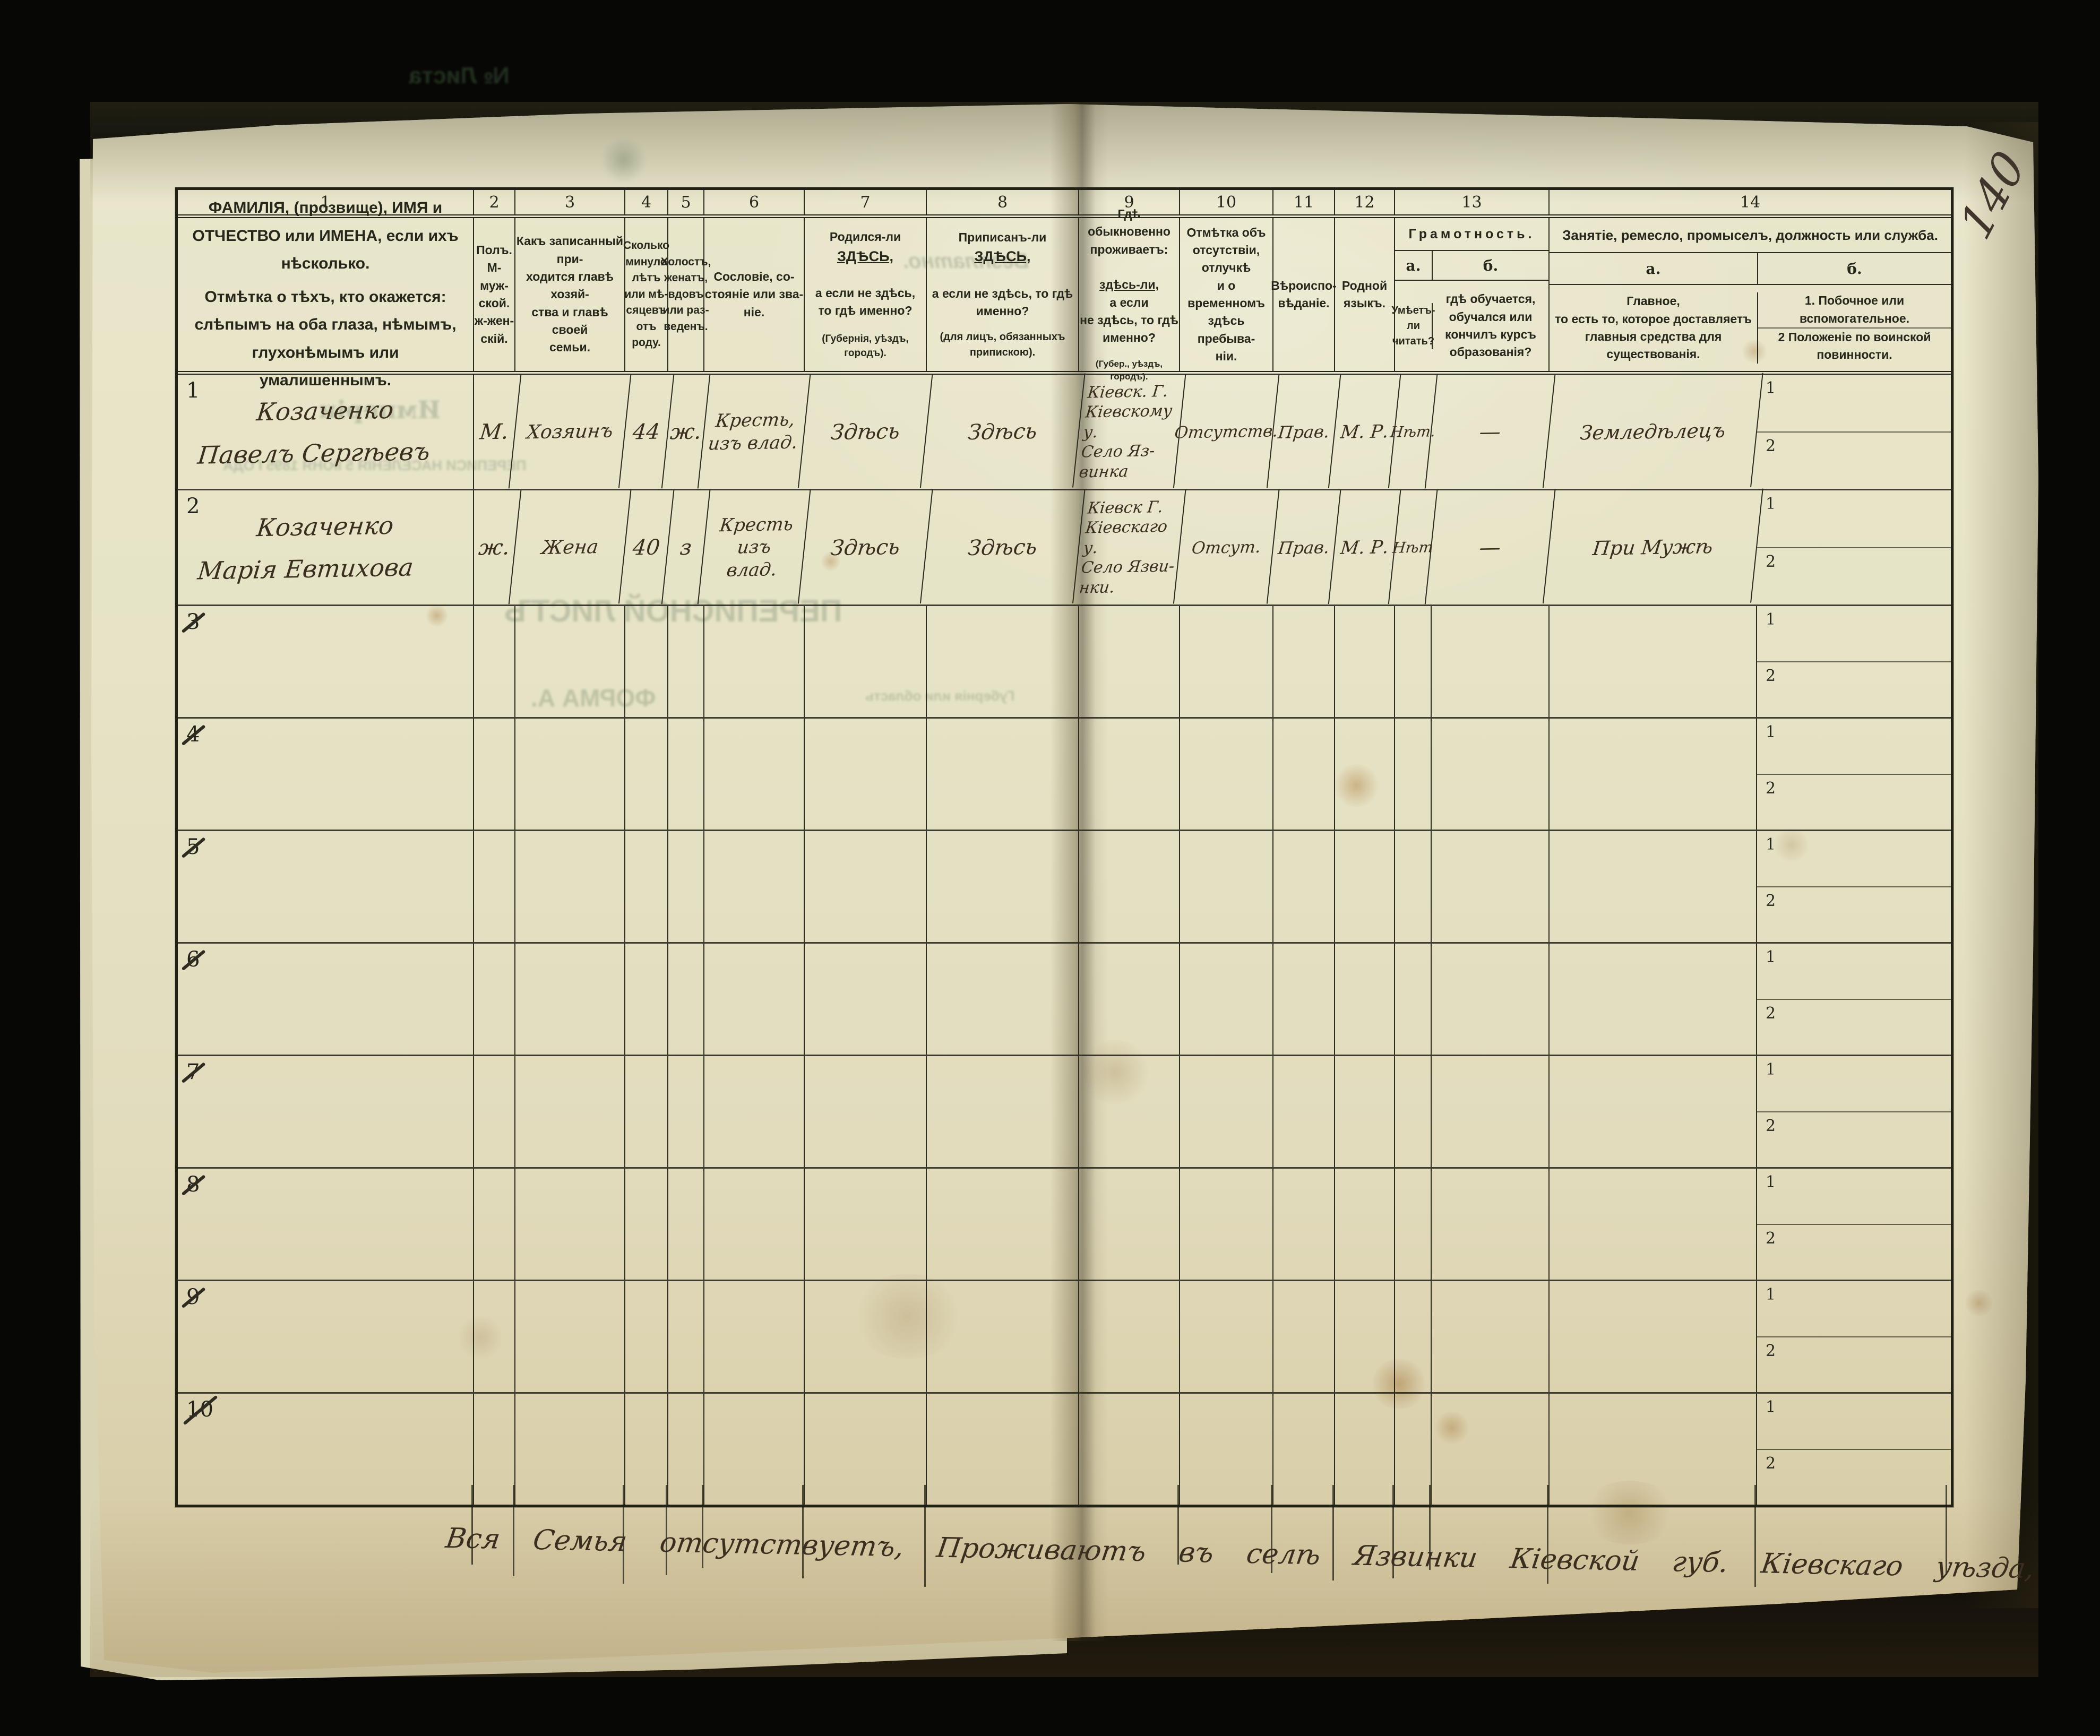 The height and width of the screenshot is (1736, 2100). I want to click on cell-name: 1 Козаченко Павелъ Сергѣевъ, so click(326, 432).